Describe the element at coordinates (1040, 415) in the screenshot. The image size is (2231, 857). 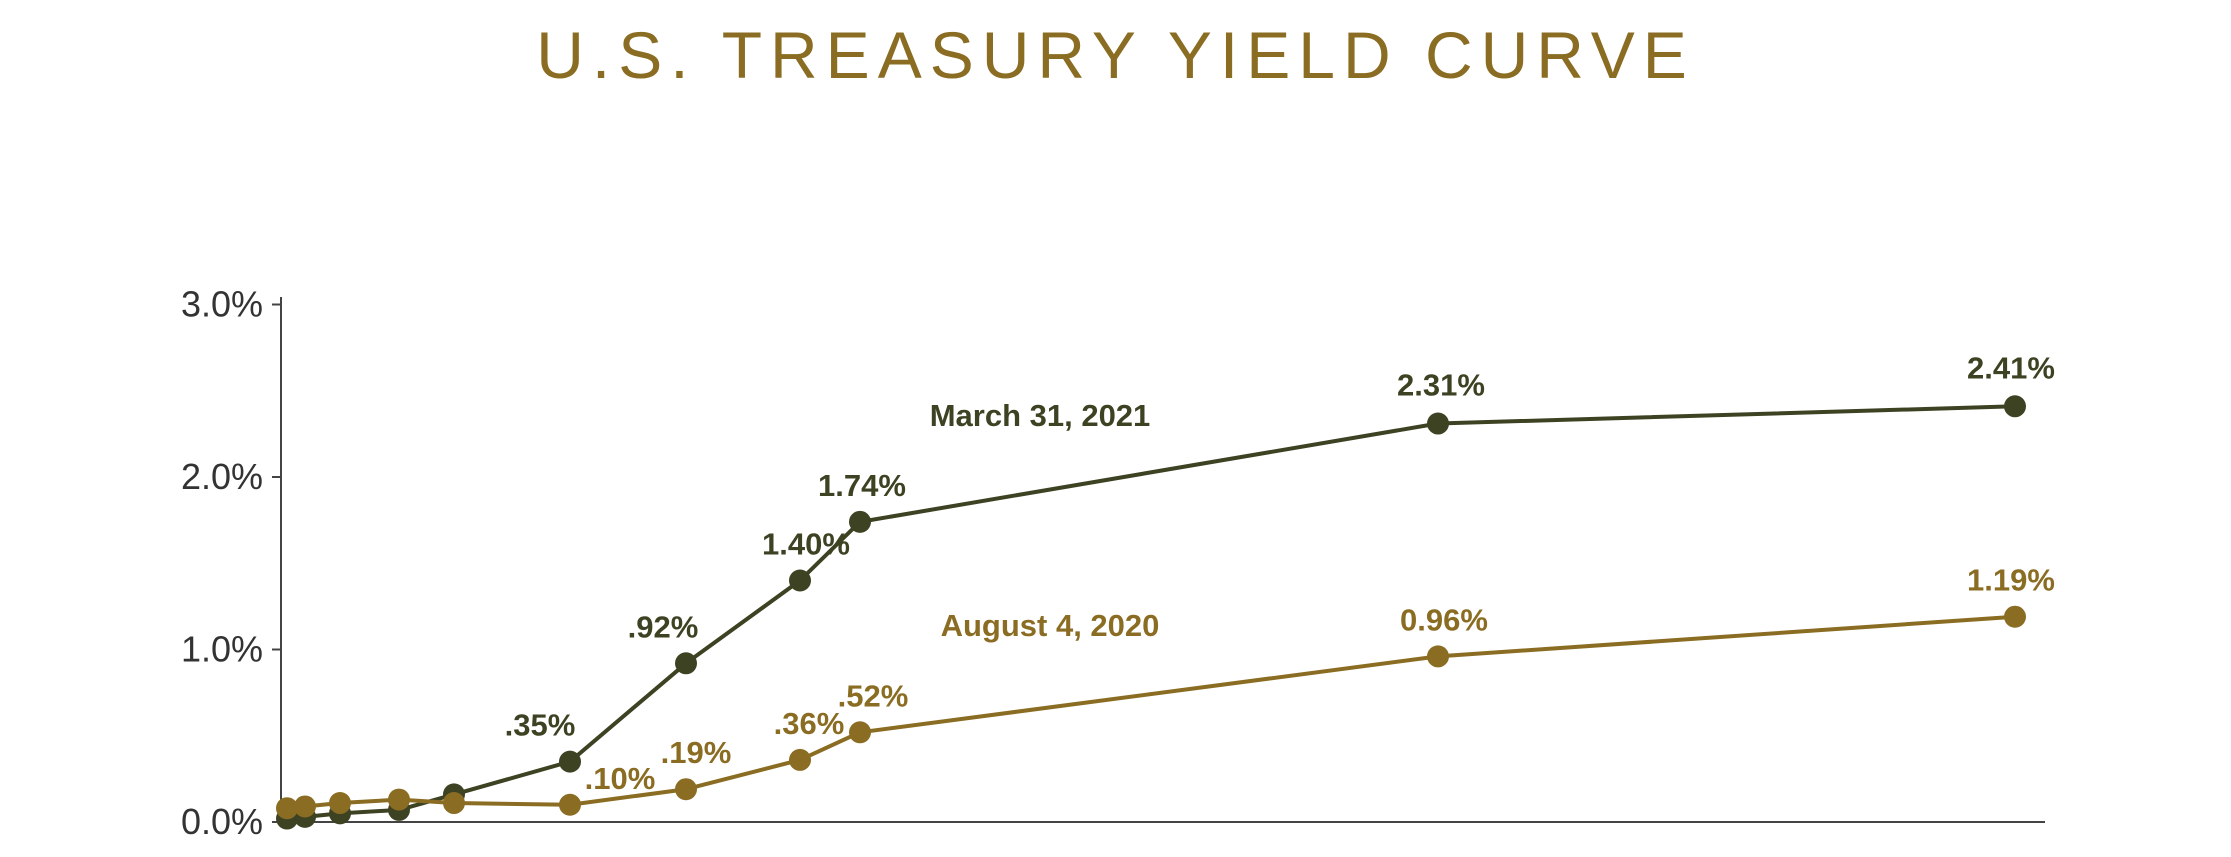
I see `series-name-label: March 31, 2021` at that location.